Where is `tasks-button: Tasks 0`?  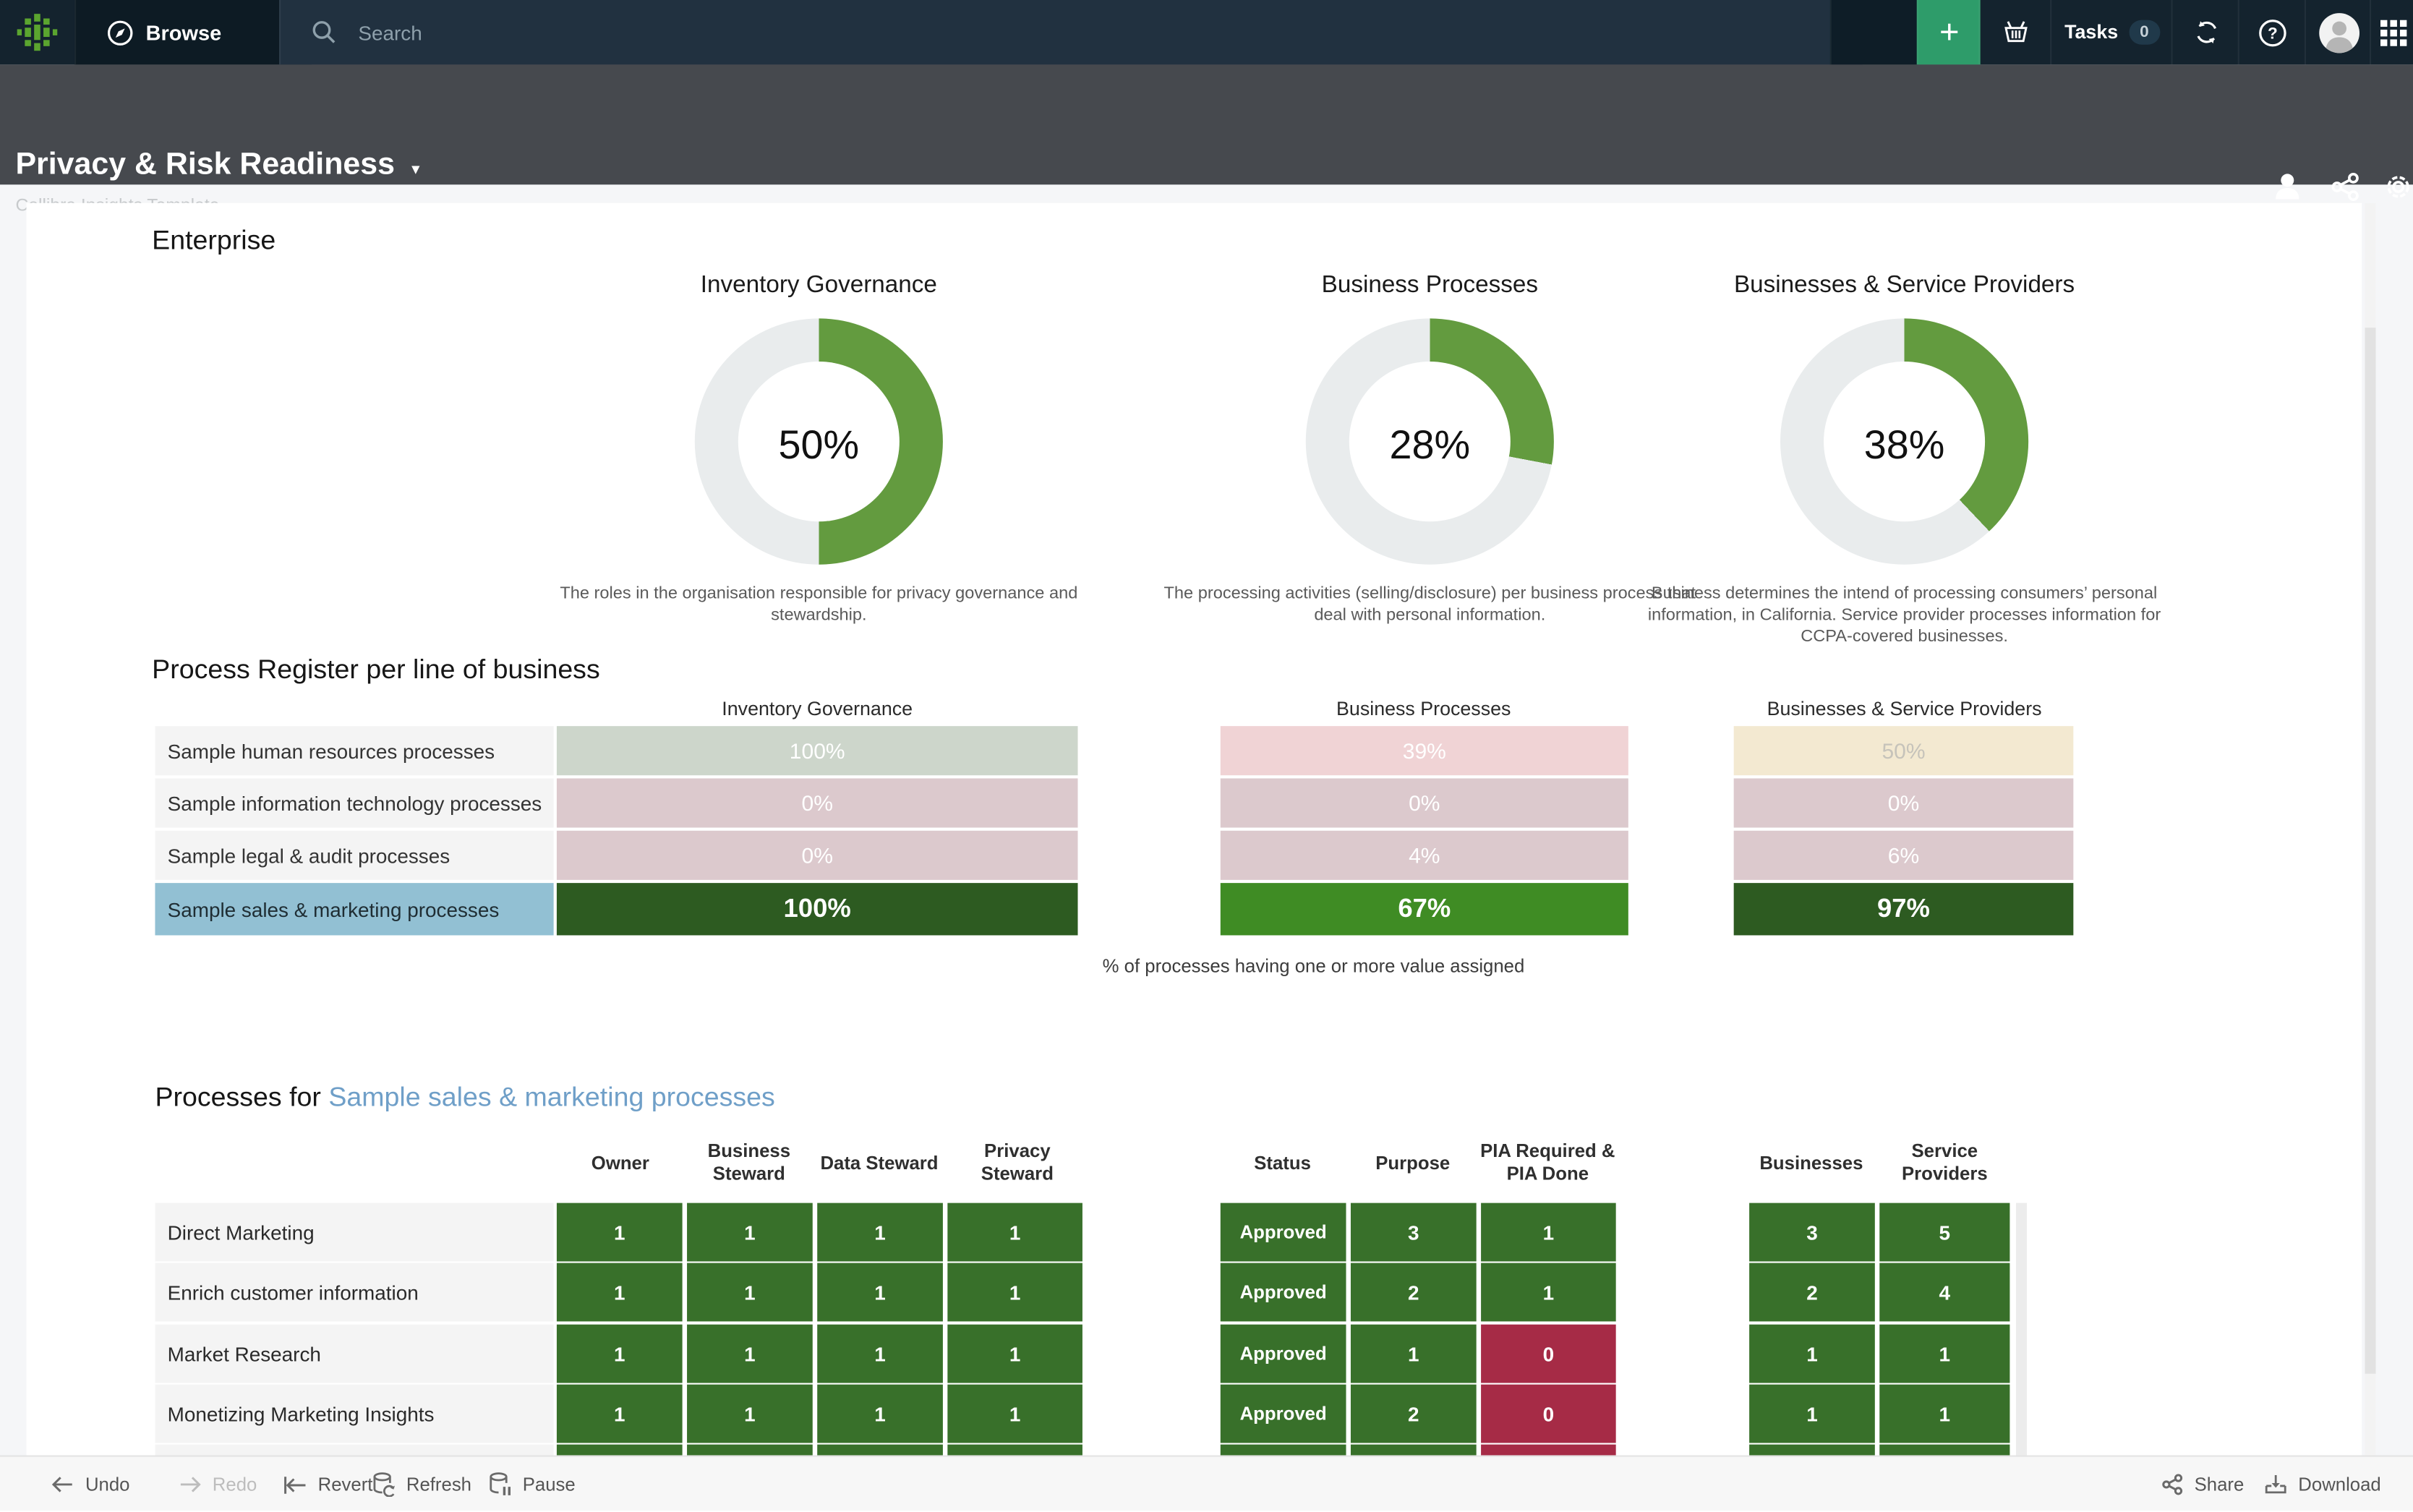 tasks-button: Tasks 0 is located at coordinates (2111, 32).